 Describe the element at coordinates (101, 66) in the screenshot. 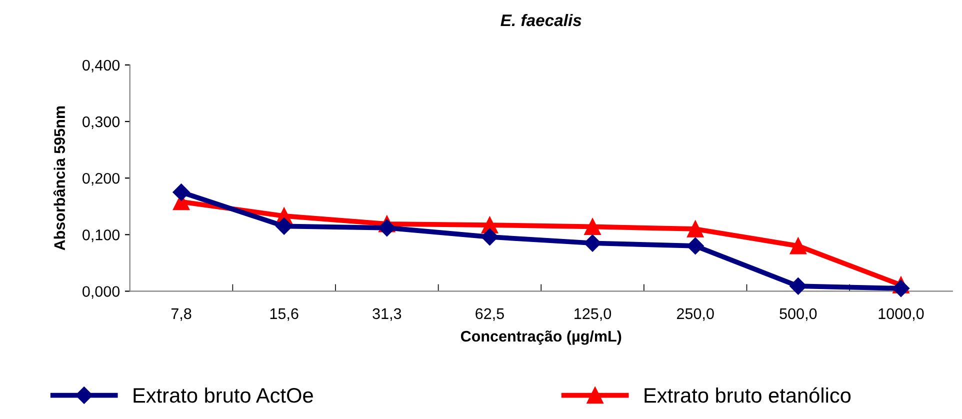

I see `y-tick-label: 0,400` at that location.